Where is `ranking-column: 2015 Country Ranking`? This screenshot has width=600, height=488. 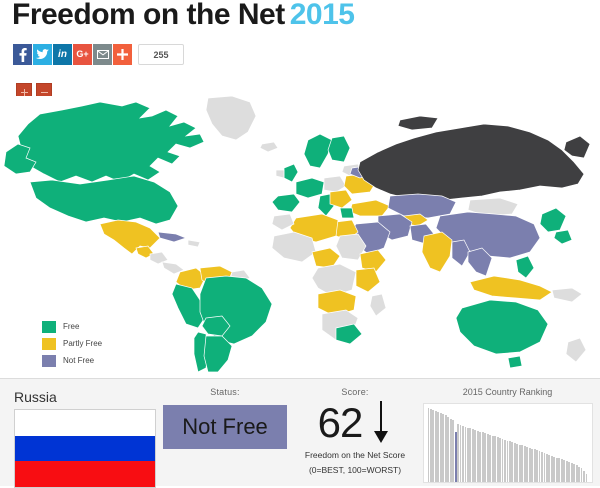 ranking-column: 2015 Country Ranking is located at coordinates (507, 431).